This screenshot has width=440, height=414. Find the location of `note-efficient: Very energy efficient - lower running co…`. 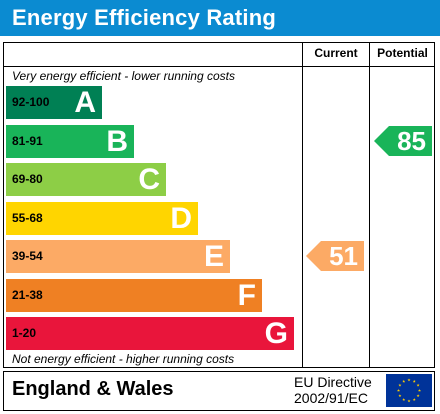

note-efficient: Very energy efficient - lower running co… is located at coordinates (123, 76).